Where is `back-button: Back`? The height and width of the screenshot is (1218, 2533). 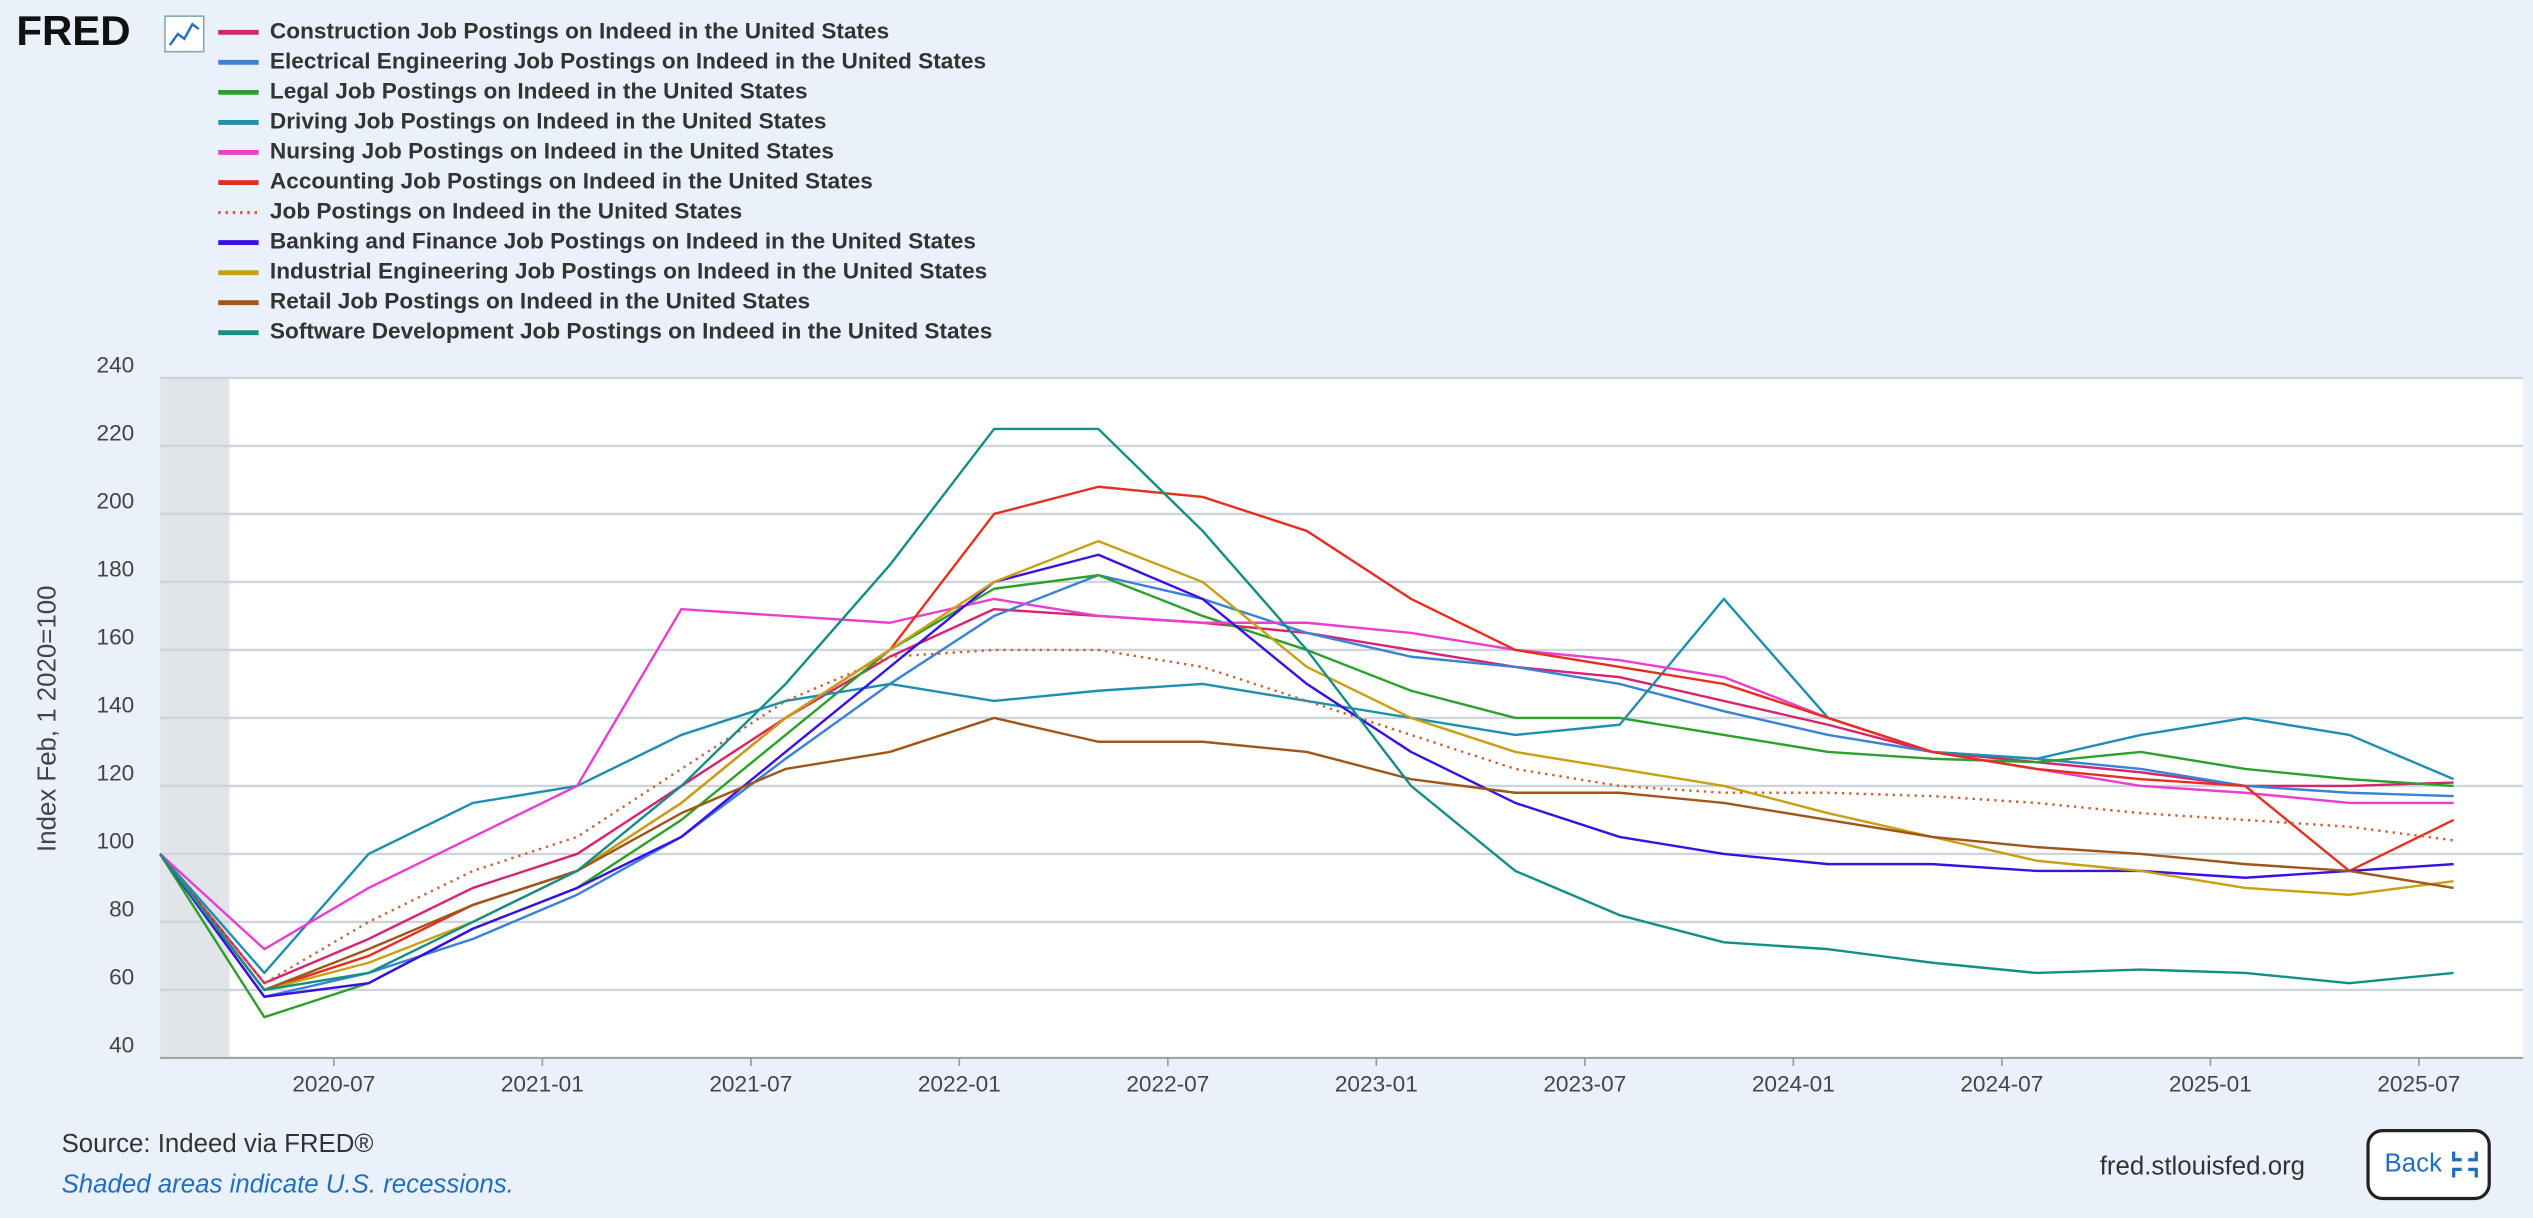
back-button: Back is located at coordinates (2428, 1165).